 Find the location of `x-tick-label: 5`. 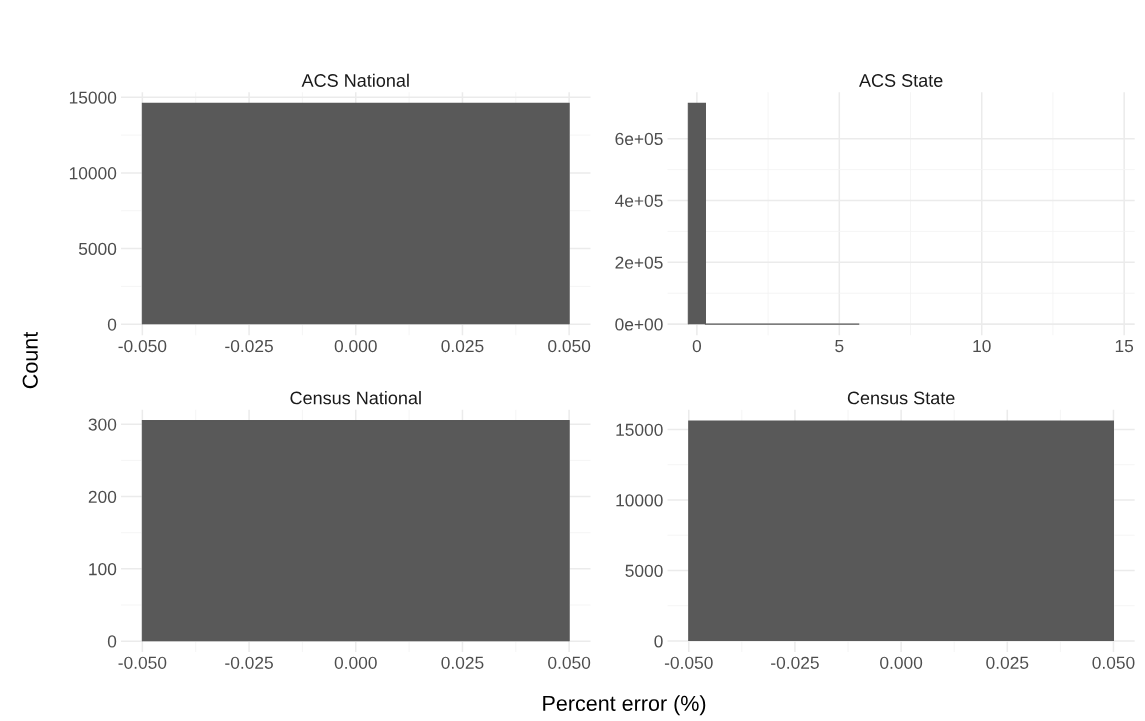

x-tick-label: 5 is located at coordinates (839, 346).